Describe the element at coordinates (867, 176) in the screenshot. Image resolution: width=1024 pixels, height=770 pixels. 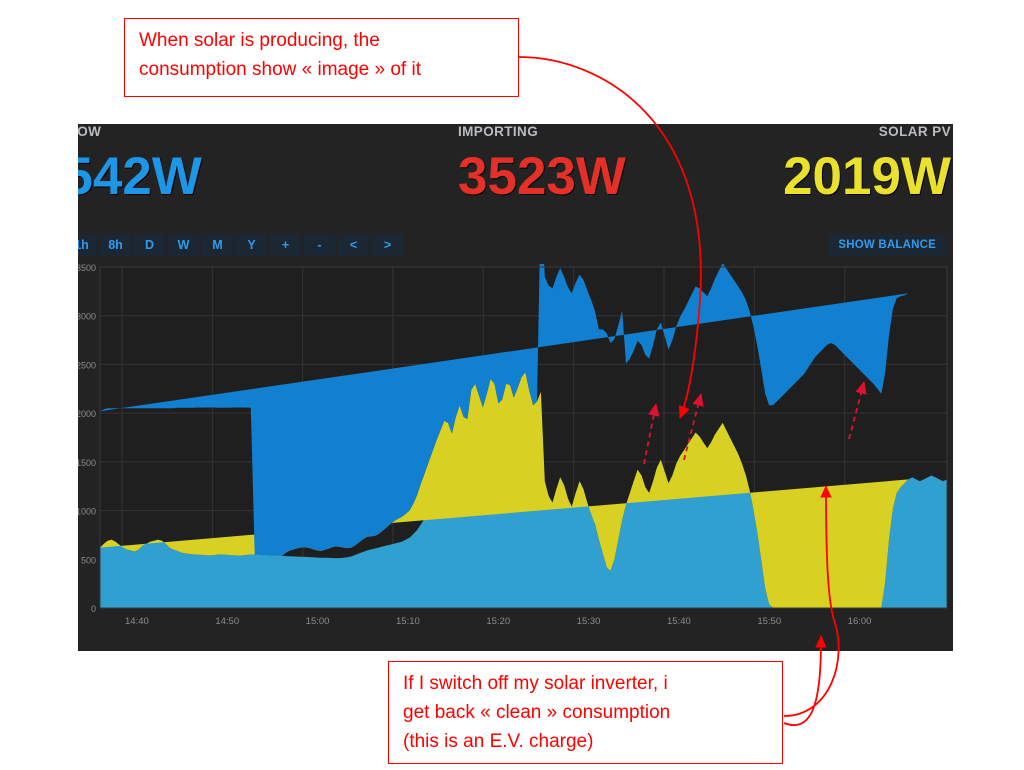
I see `kpi-solar-pv-value: 2019W` at that location.